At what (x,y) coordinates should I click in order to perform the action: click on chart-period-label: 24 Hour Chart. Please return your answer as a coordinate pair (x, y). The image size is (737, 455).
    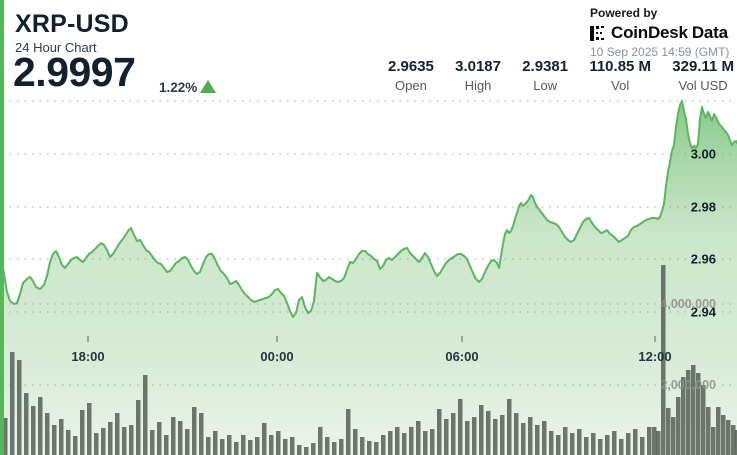
    Looking at the image, I should click on (56, 47).